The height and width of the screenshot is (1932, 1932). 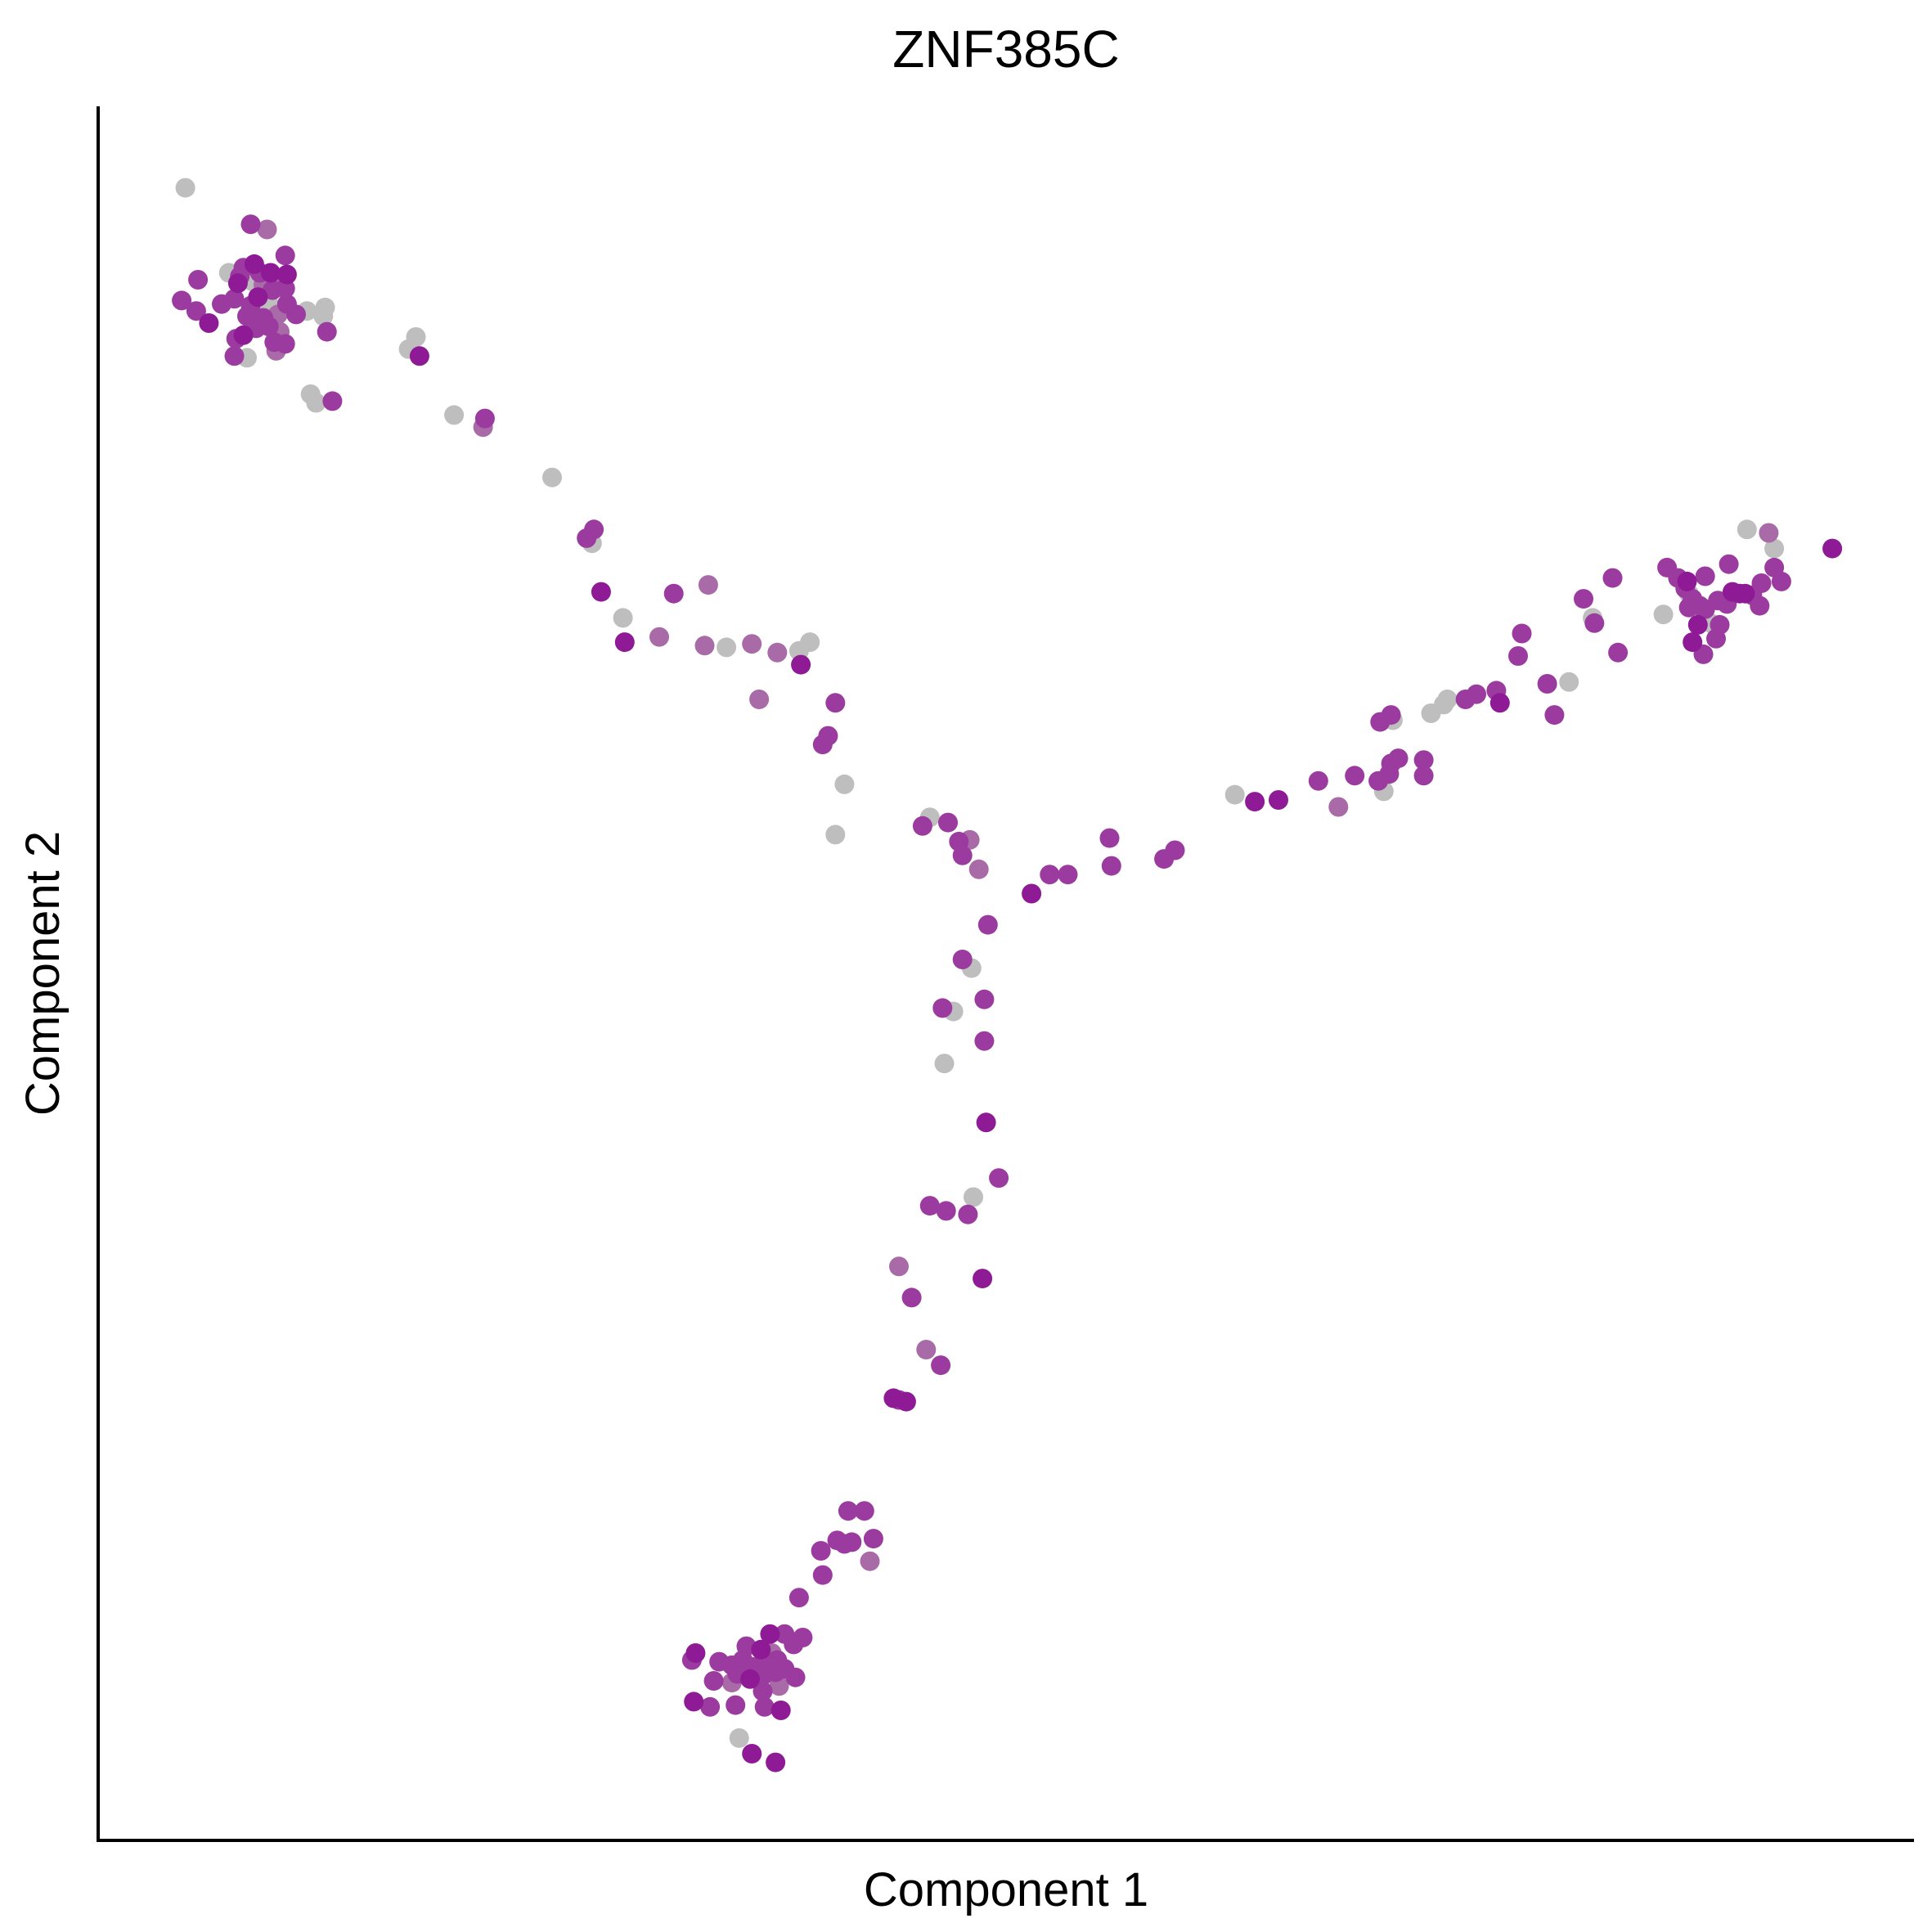 What do you see at coordinates (43, 974) in the screenshot?
I see `y-axis-label: Component 2` at bounding box center [43, 974].